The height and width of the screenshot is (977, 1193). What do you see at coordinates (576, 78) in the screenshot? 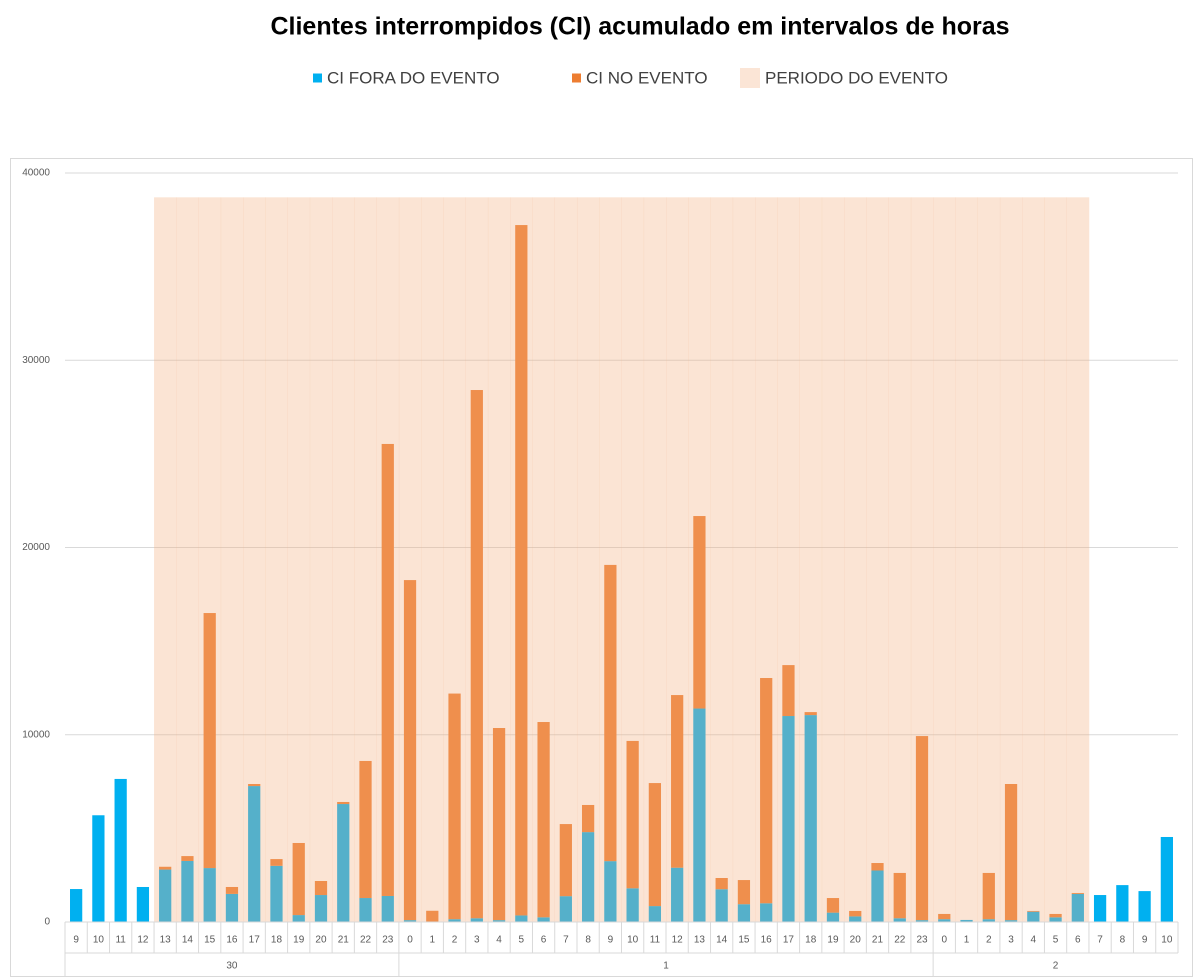
I see `legend-swatch` at bounding box center [576, 78].